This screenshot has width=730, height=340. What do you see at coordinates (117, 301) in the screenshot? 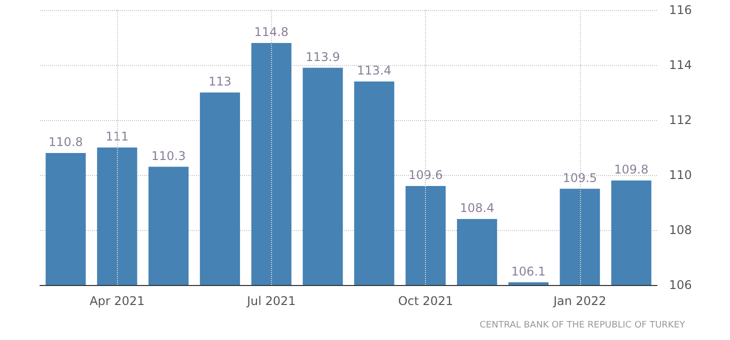
I see `x-tick-label: Apr 2021` at bounding box center [117, 301].